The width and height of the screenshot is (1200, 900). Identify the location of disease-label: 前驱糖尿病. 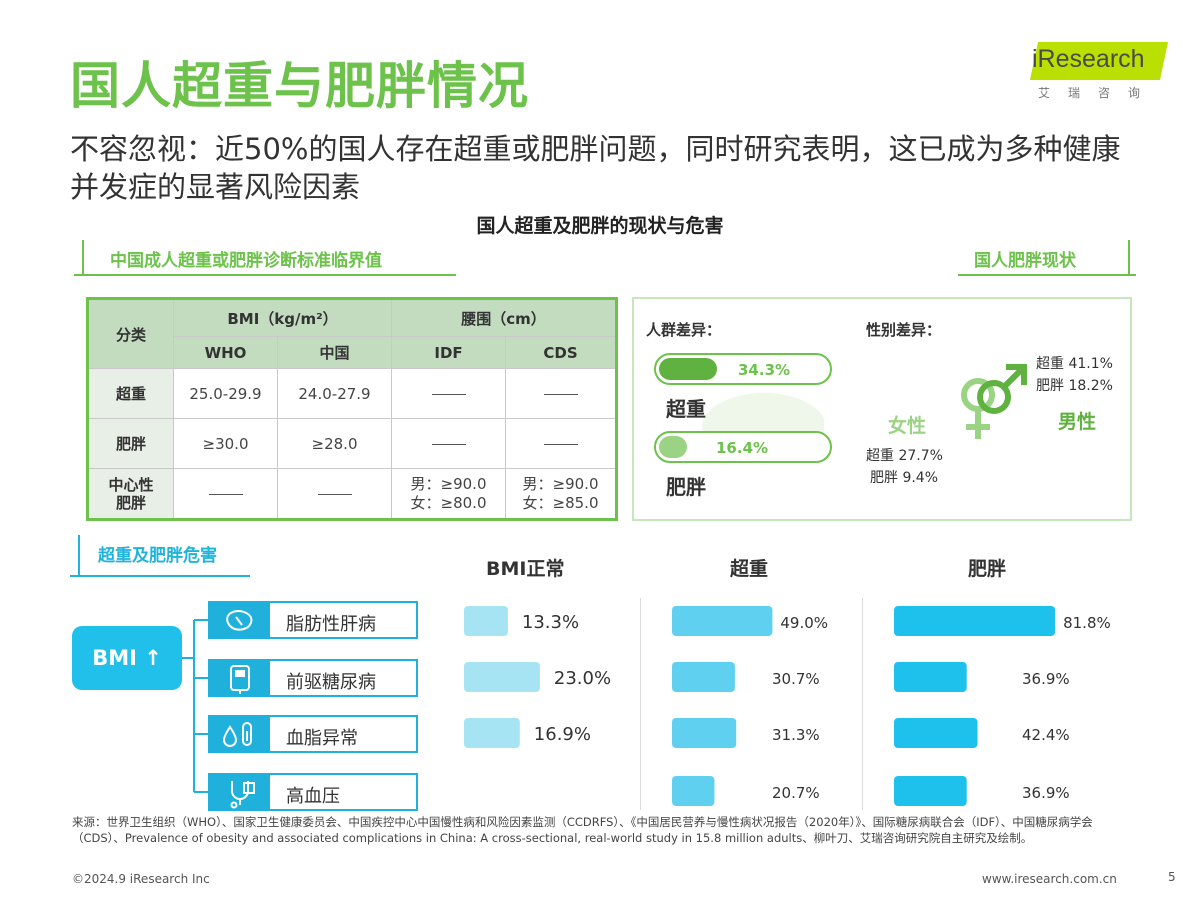
(331, 682).